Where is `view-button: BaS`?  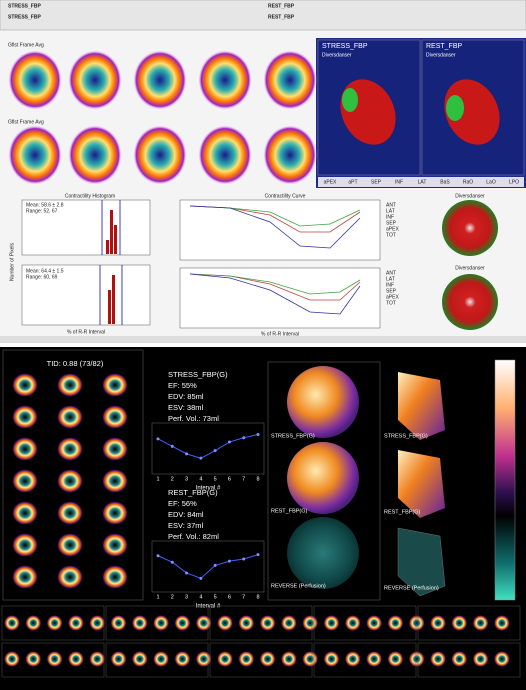 view-button: BaS is located at coordinates (445, 182).